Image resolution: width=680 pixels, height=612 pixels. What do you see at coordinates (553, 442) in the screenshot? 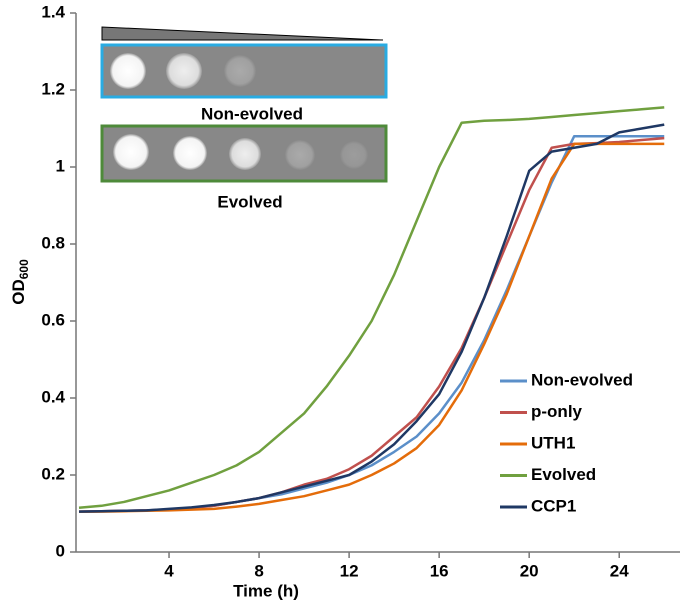
I see `legend-label: UTH1` at bounding box center [553, 442].